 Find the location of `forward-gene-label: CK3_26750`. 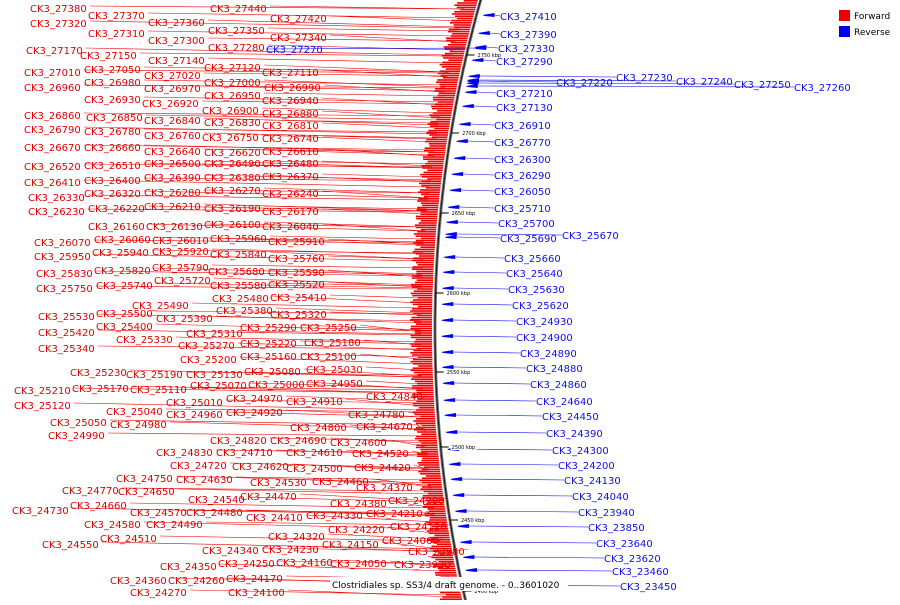

forward-gene-label: CK3_26750 is located at coordinates (230, 138).